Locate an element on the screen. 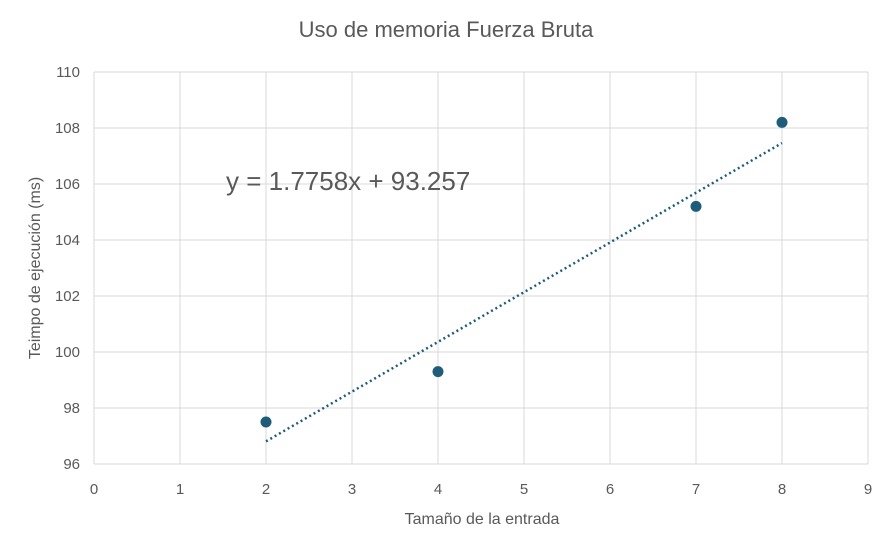  x-tick-label: 1 is located at coordinates (180, 489).